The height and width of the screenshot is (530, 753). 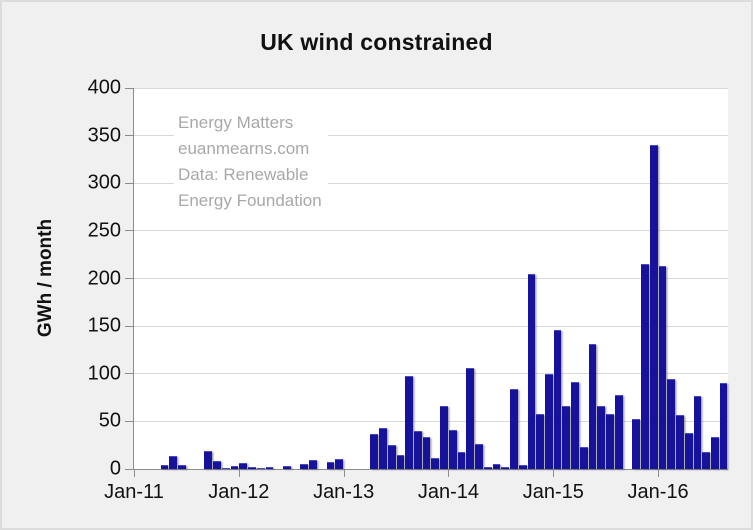 I want to click on watermark-line-1: Energy Matters, so click(x=236, y=122).